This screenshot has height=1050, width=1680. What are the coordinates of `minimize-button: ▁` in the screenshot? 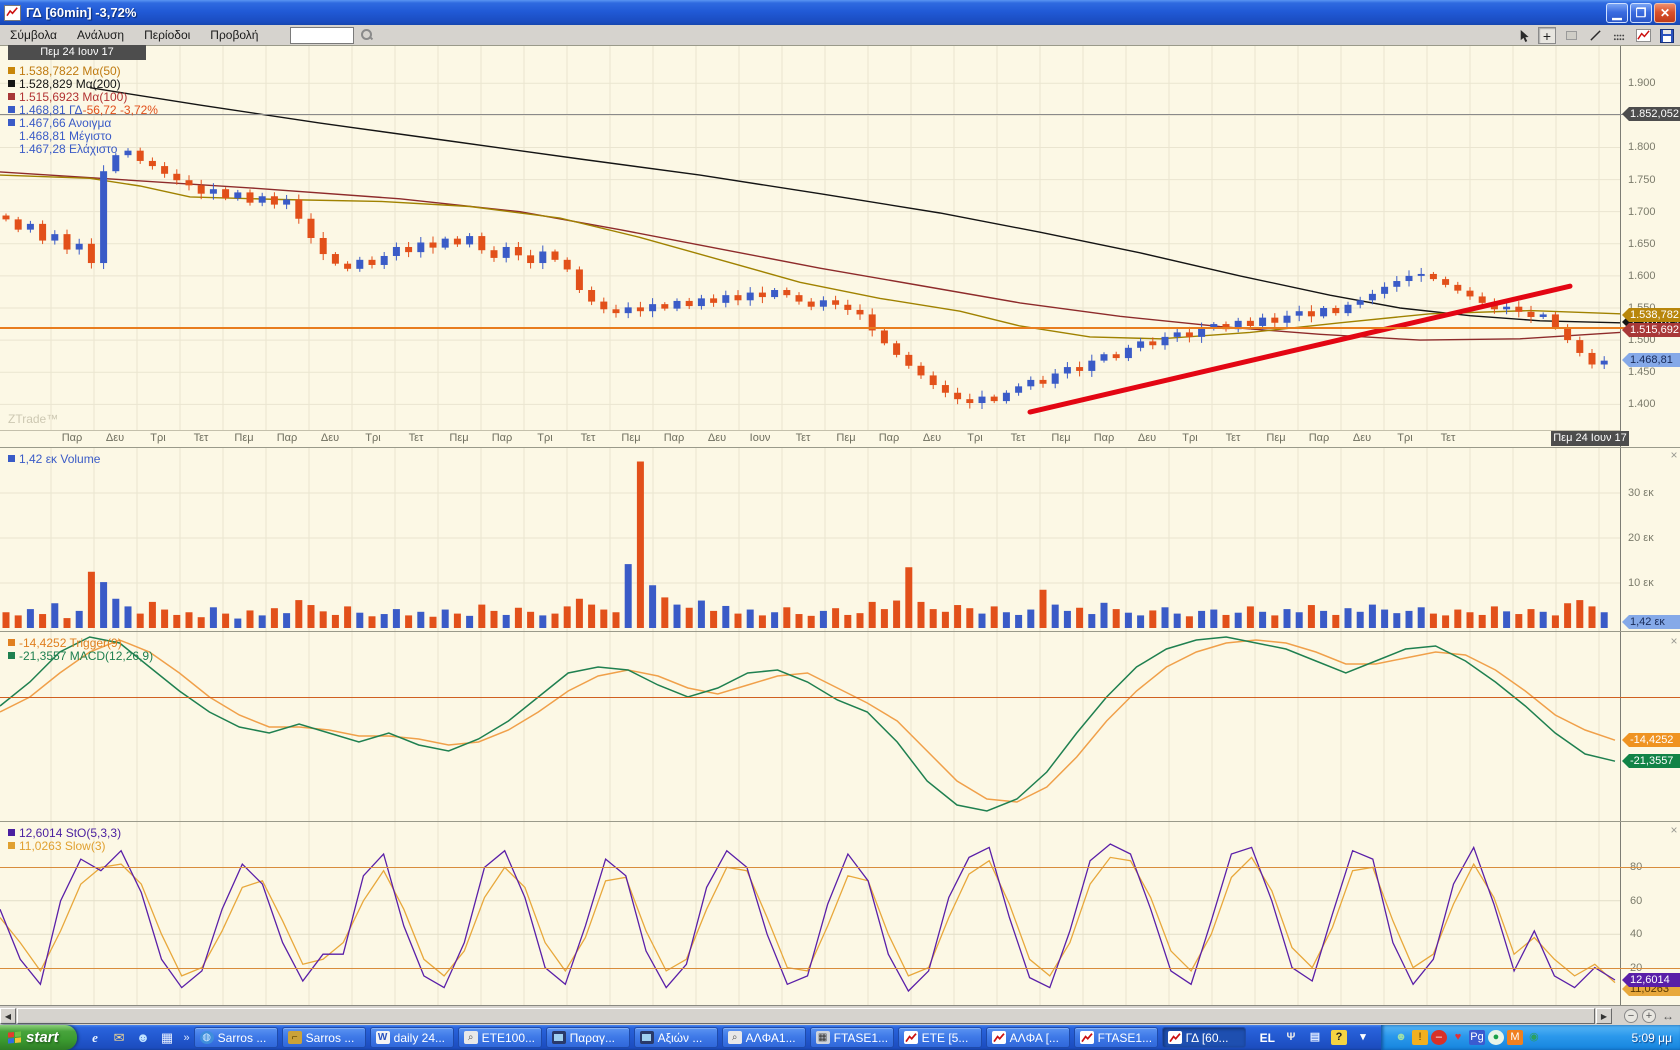 It's located at (1617, 12).